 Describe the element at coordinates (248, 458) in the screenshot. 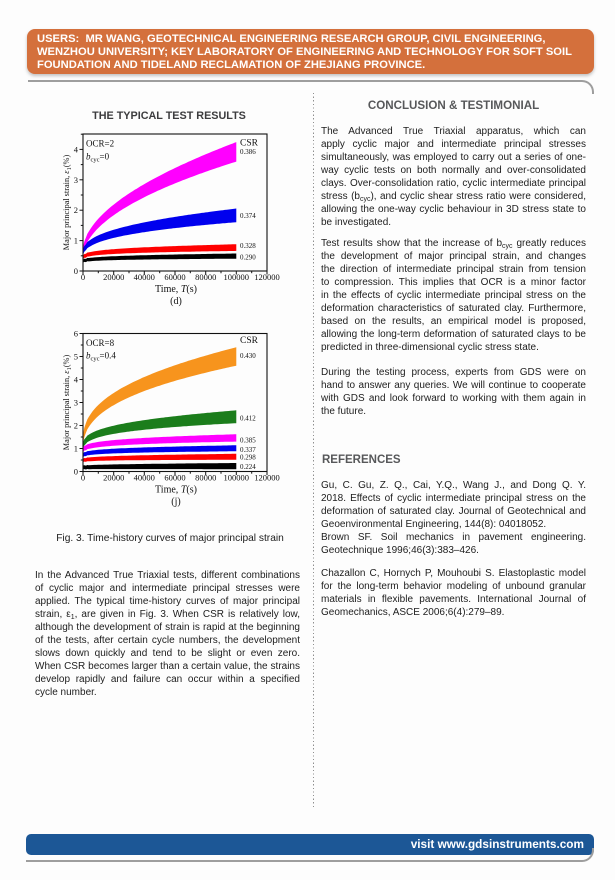

I see `svg-text: 0.298` at that location.